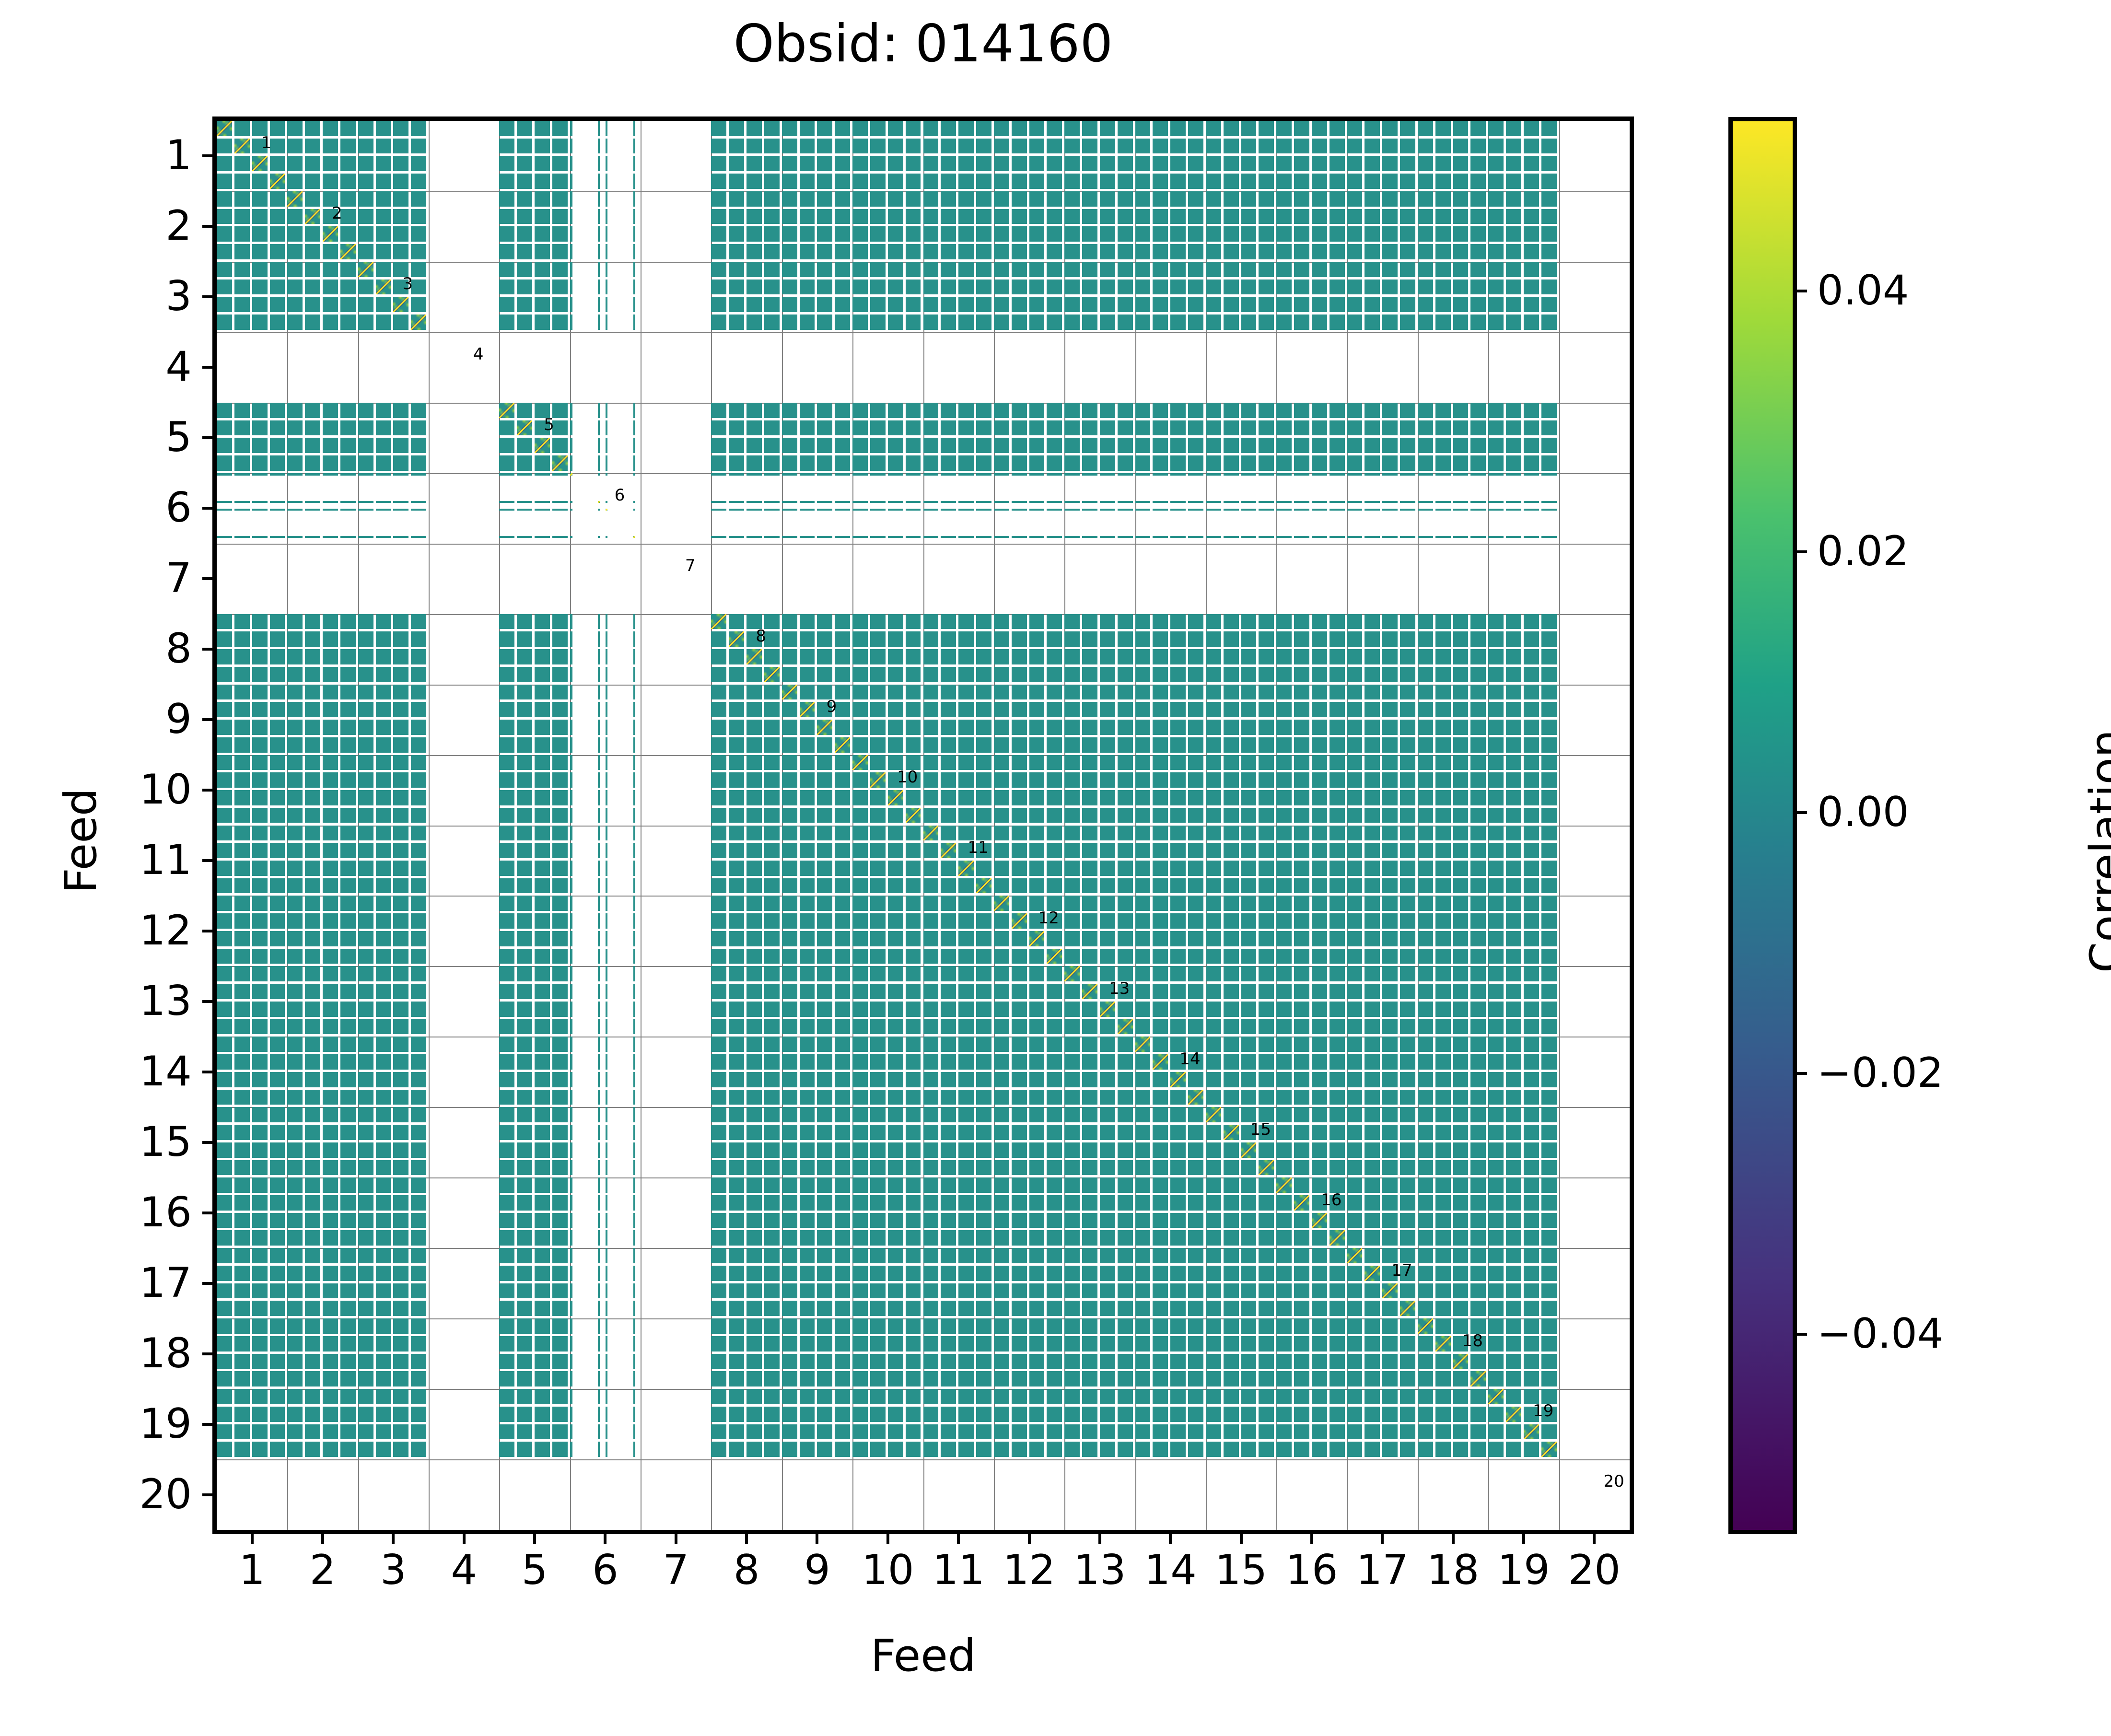  Describe the element at coordinates (337, 213) in the screenshot. I see `diagonal-block-label: 2` at that location.